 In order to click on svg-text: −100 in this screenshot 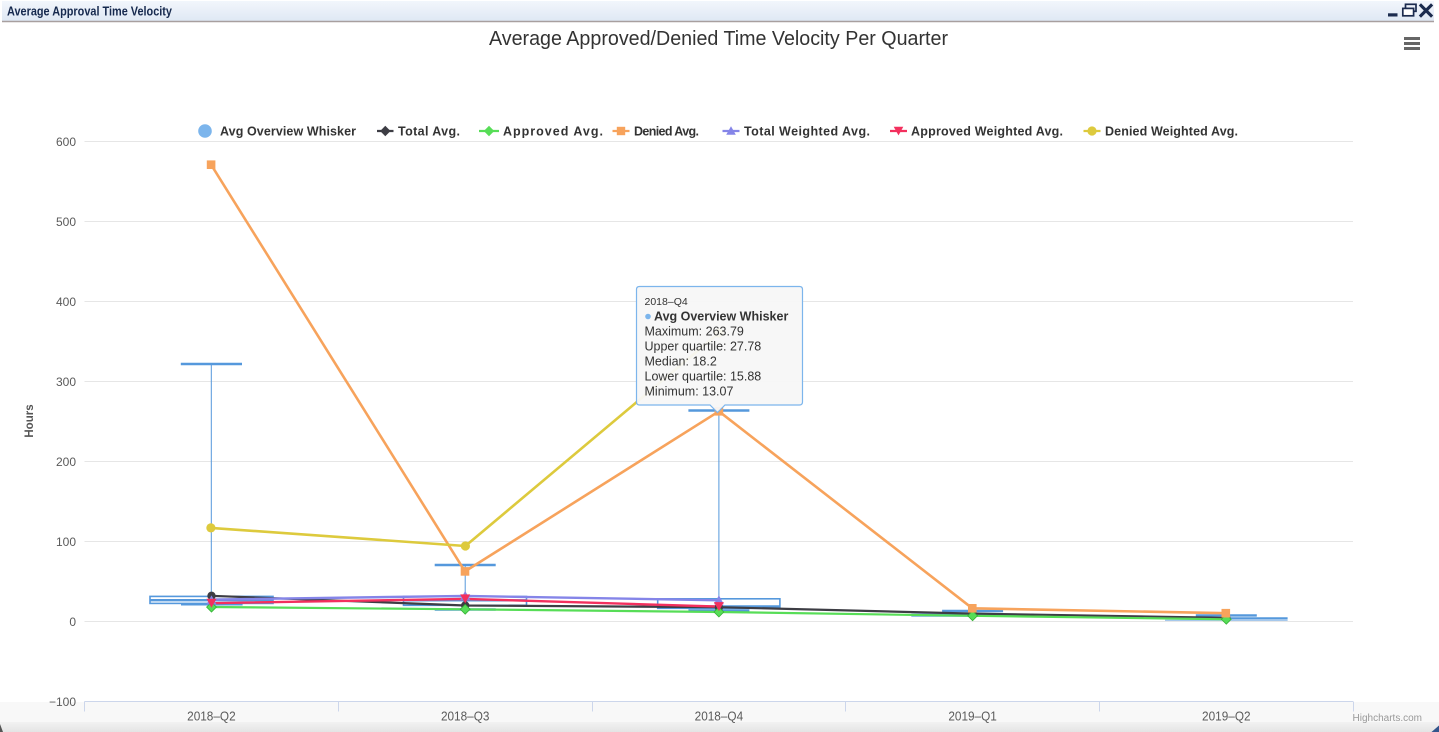, I will do `click(62, 702)`.